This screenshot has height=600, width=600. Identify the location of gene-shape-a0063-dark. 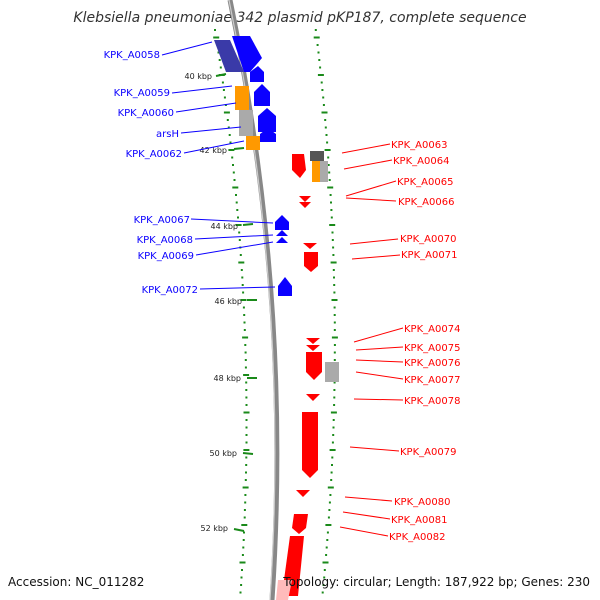
(317, 156).